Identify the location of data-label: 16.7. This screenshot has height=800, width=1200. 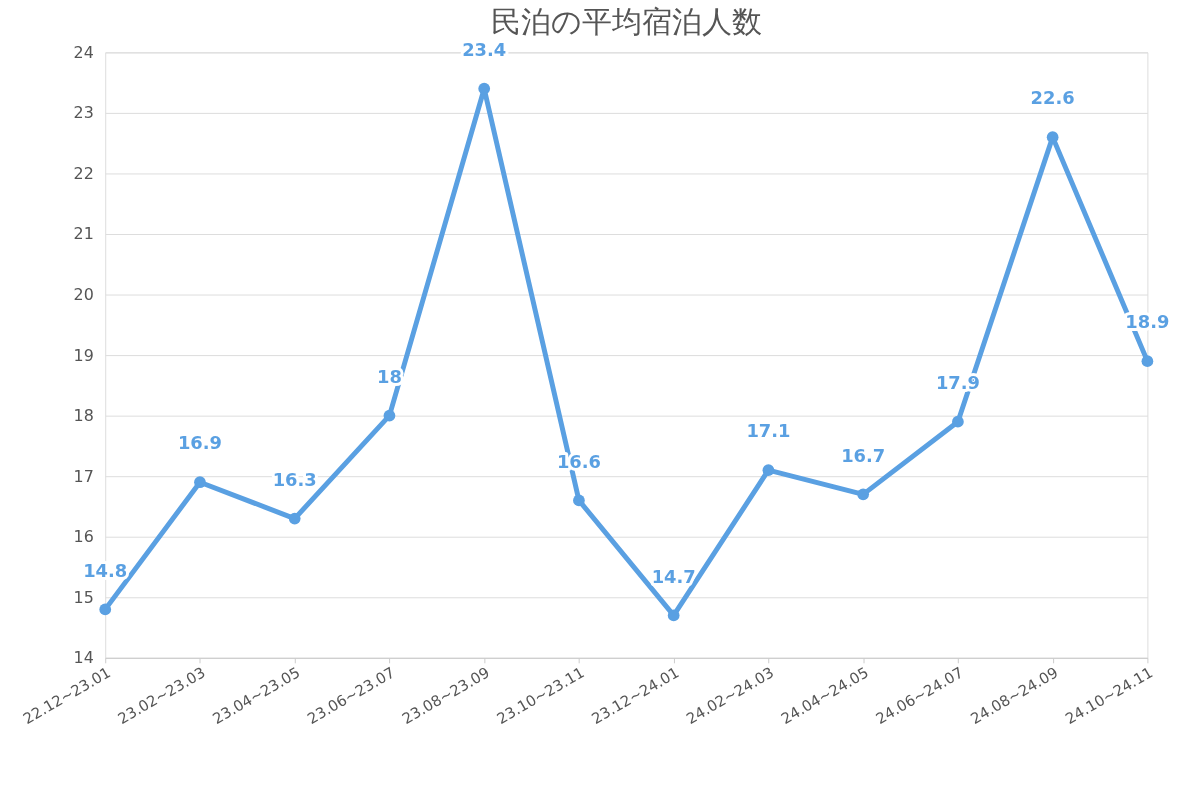
(863, 455).